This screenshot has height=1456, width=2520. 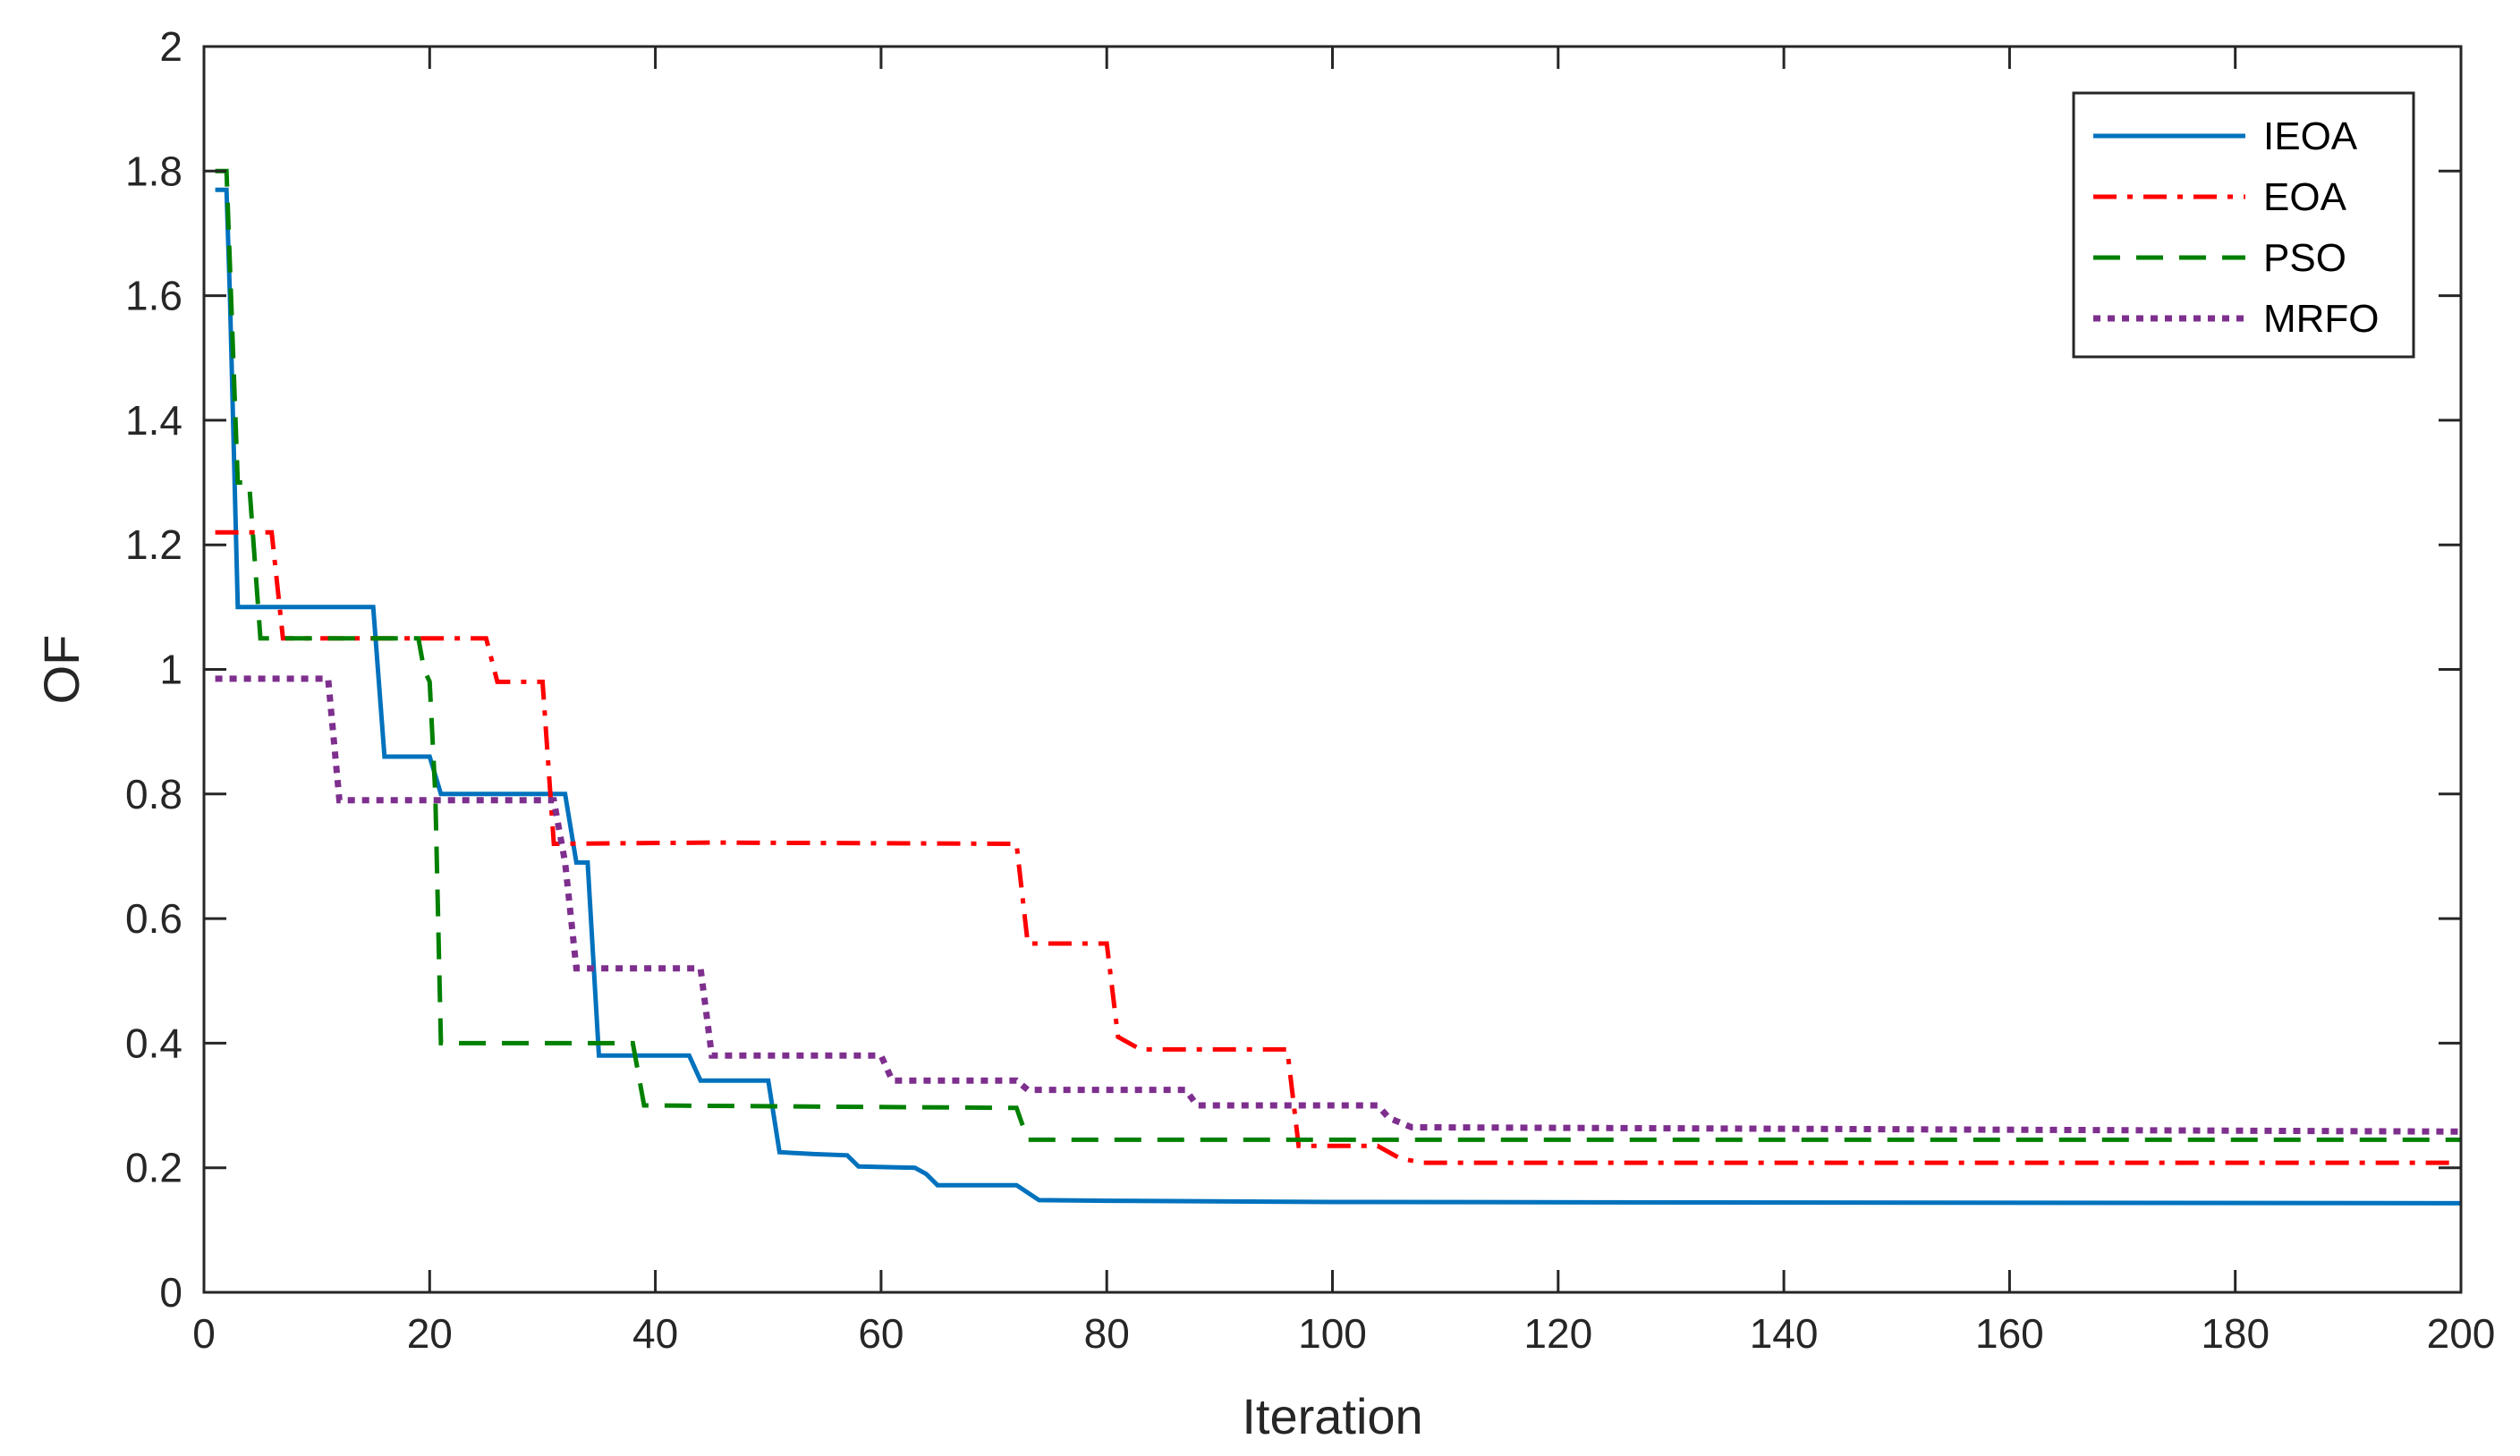 What do you see at coordinates (153, 1043) in the screenshot?
I see `y-tick-label: 0.4` at bounding box center [153, 1043].